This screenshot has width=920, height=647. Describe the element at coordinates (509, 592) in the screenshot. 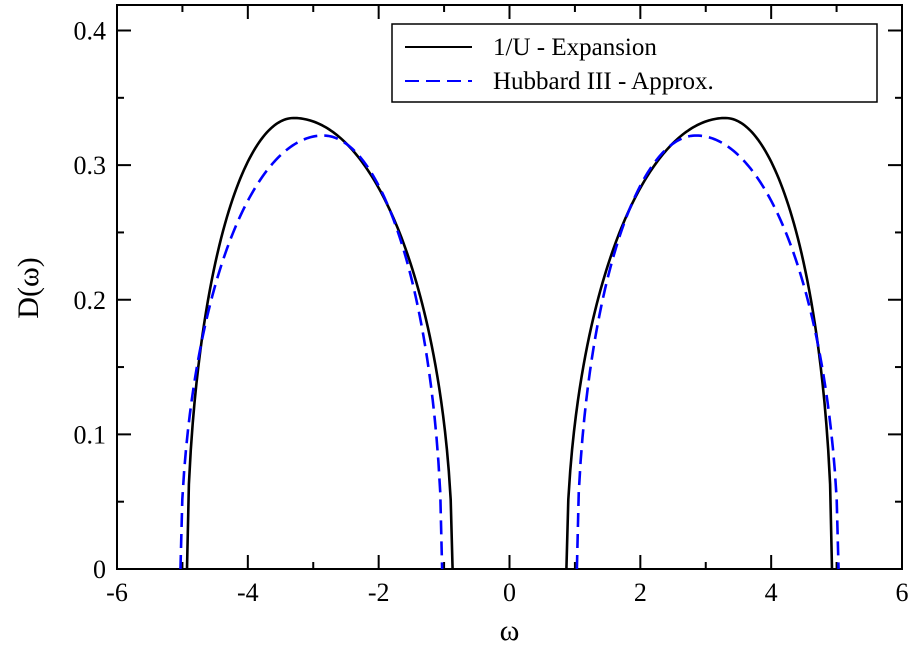

I see `x-tick-label: 0` at that location.